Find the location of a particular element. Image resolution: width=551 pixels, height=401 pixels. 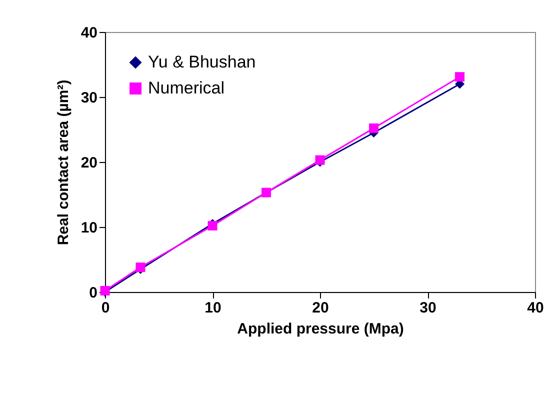

y-tick-label: 20 is located at coordinates (89, 163).